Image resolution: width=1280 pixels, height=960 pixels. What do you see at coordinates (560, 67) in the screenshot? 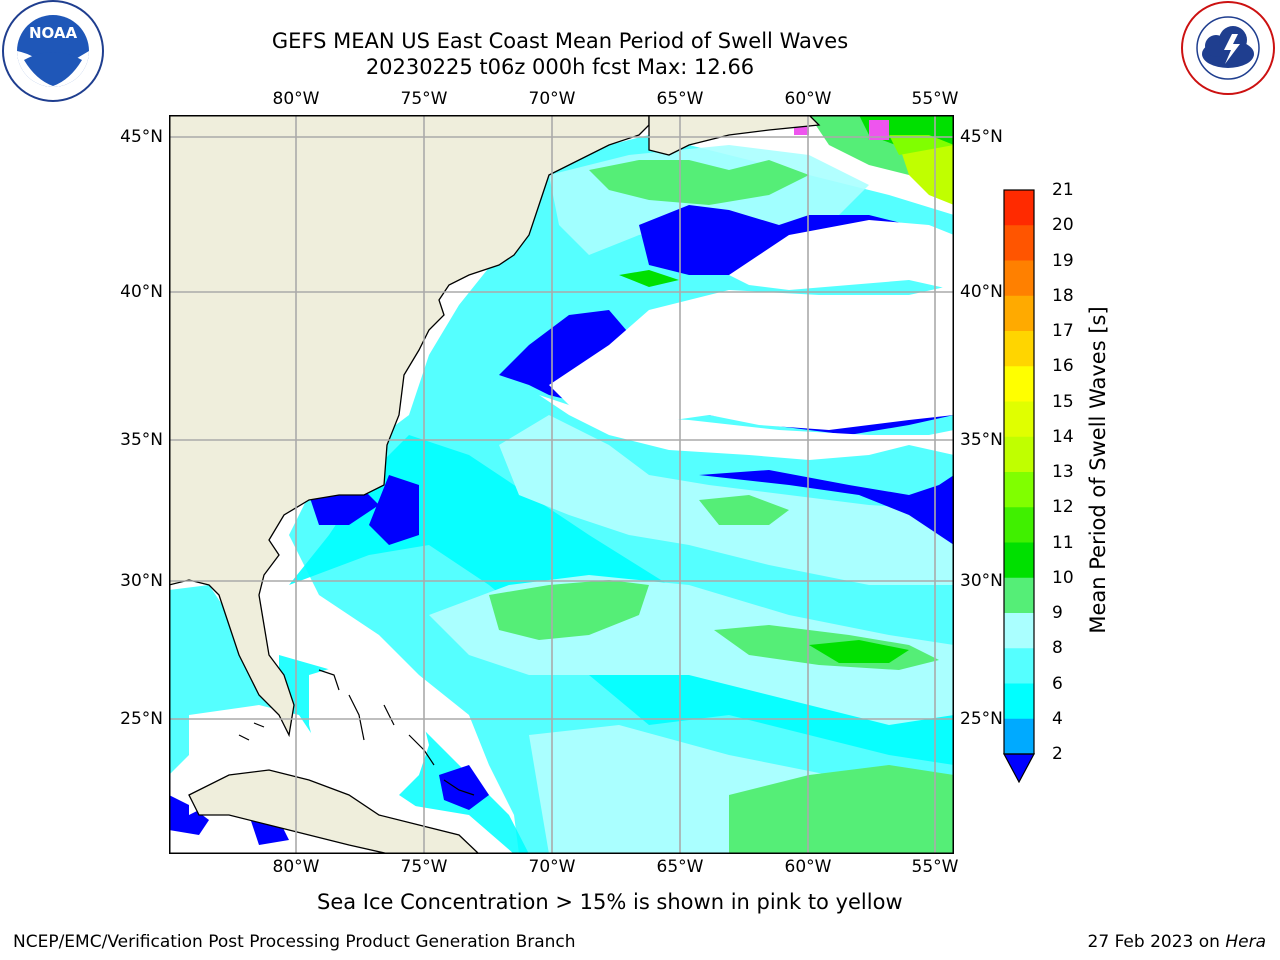
I see `chart-subtitle: 20230225 t06z 000h fcst Max: 12.66` at bounding box center [560, 67].